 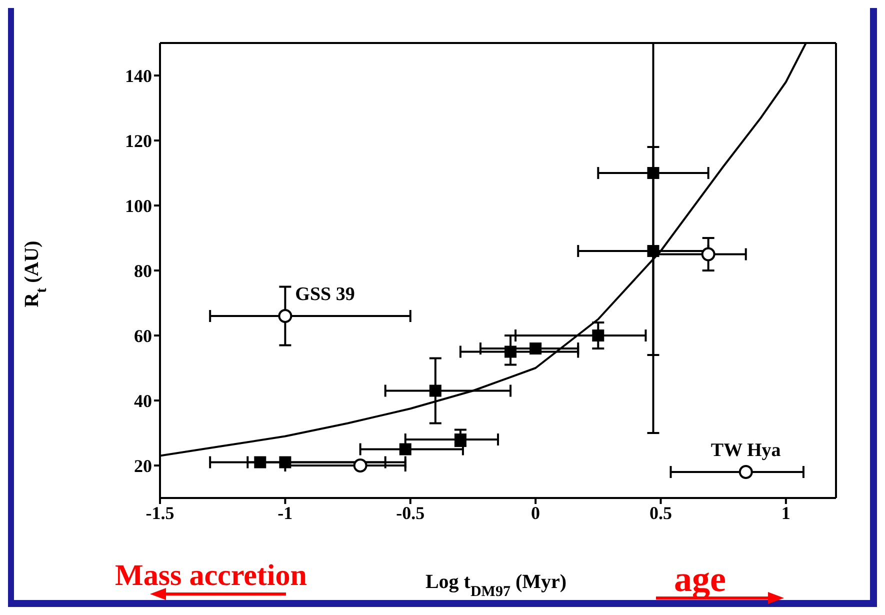 What do you see at coordinates (410, 512) in the screenshot?
I see `x-tick-label: -0.5` at bounding box center [410, 512].